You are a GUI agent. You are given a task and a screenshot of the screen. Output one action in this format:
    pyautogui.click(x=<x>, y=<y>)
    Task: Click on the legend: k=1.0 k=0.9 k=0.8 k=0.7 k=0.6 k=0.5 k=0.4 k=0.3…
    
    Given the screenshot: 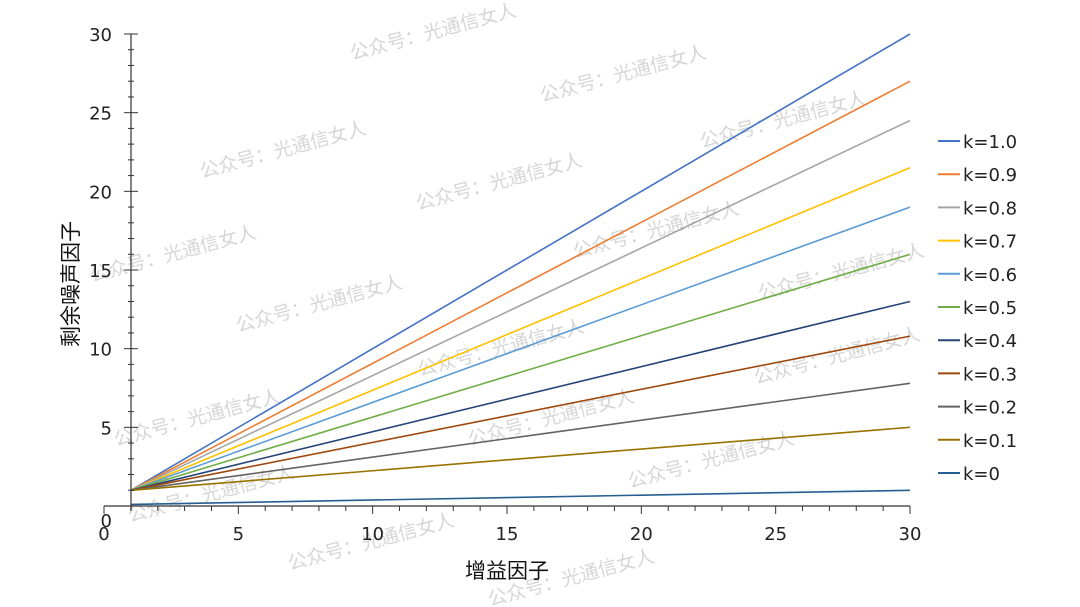 What is the action you would take?
    pyautogui.click(x=977, y=308)
    